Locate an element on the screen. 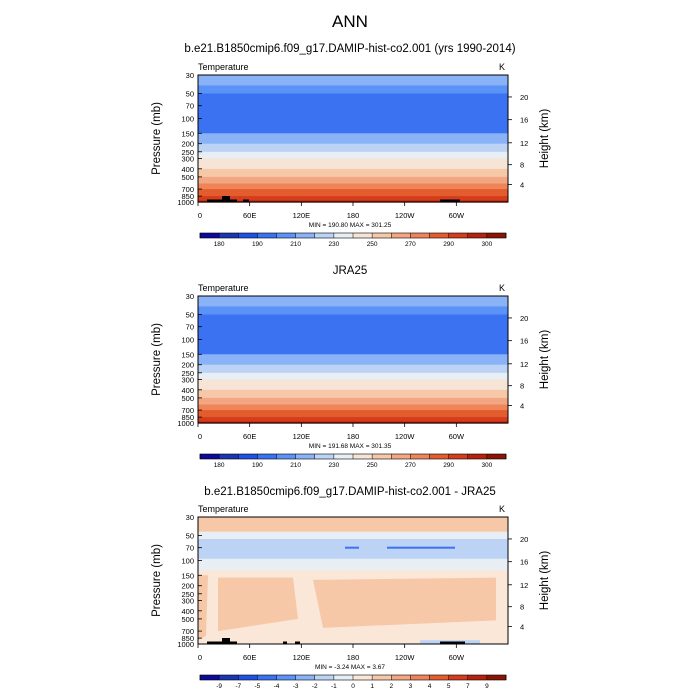  y2-tick-label: 20 is located at coordinates (524, 318).